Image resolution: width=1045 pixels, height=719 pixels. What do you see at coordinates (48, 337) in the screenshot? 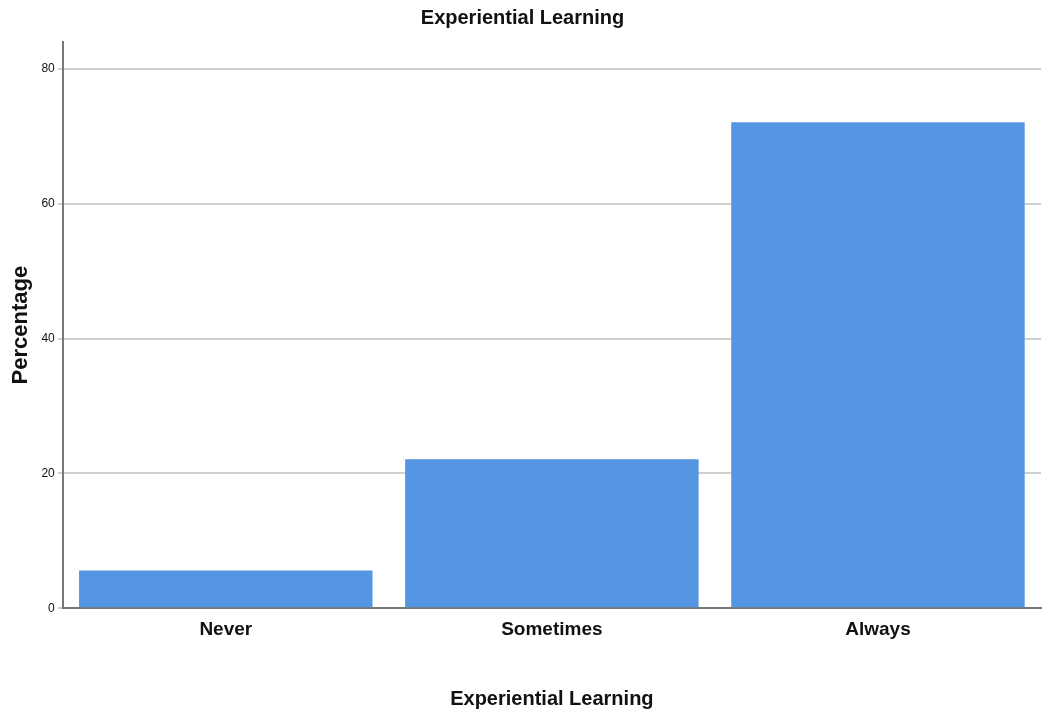
I see `y-tick-label: 40` at bounding box center [48, 337].